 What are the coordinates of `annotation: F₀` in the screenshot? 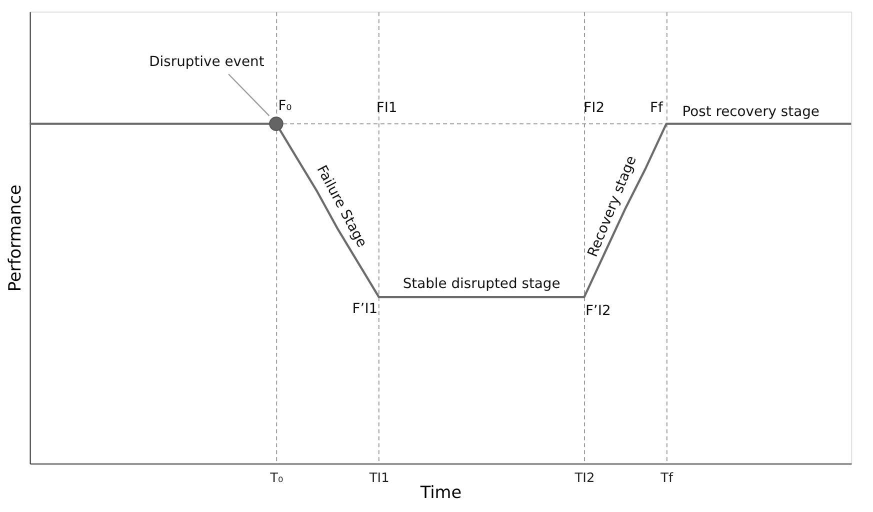 It's located at (285, 106).